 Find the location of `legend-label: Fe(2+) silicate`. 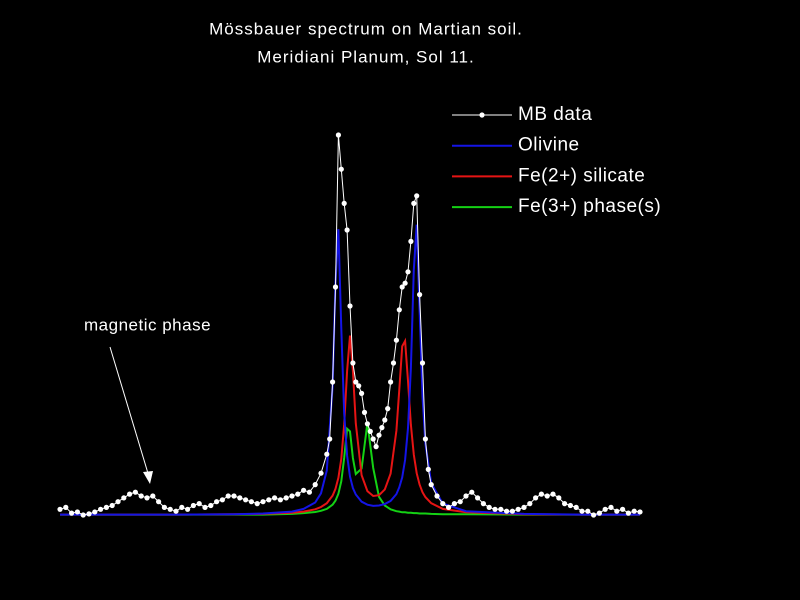

legend-label: Fe(2+) silicate is located at coordinates (581, 175).